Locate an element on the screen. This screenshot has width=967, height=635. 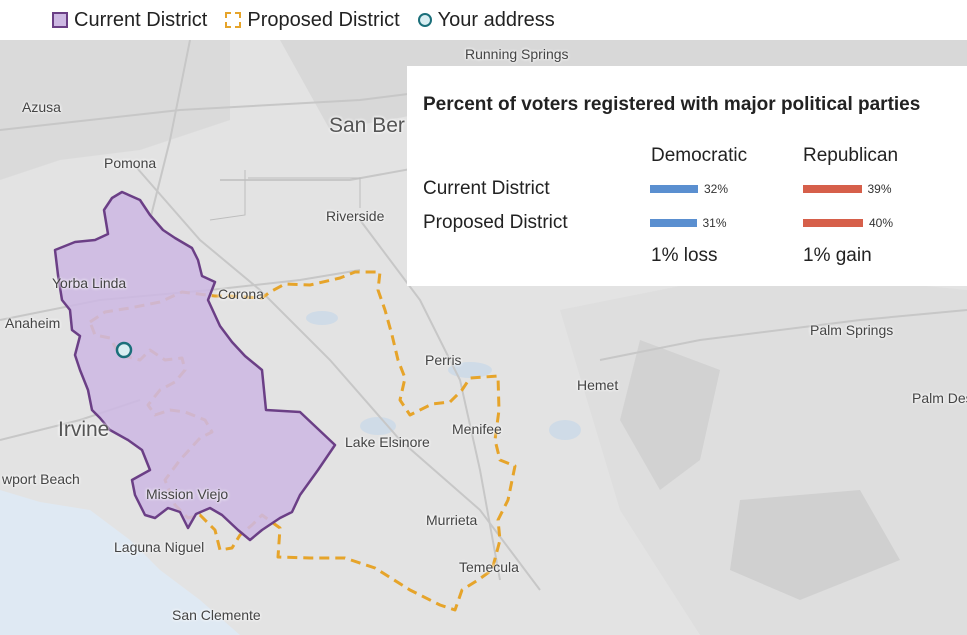
legend-proposed-district: Proposed District is located at coordinates (312, 20).